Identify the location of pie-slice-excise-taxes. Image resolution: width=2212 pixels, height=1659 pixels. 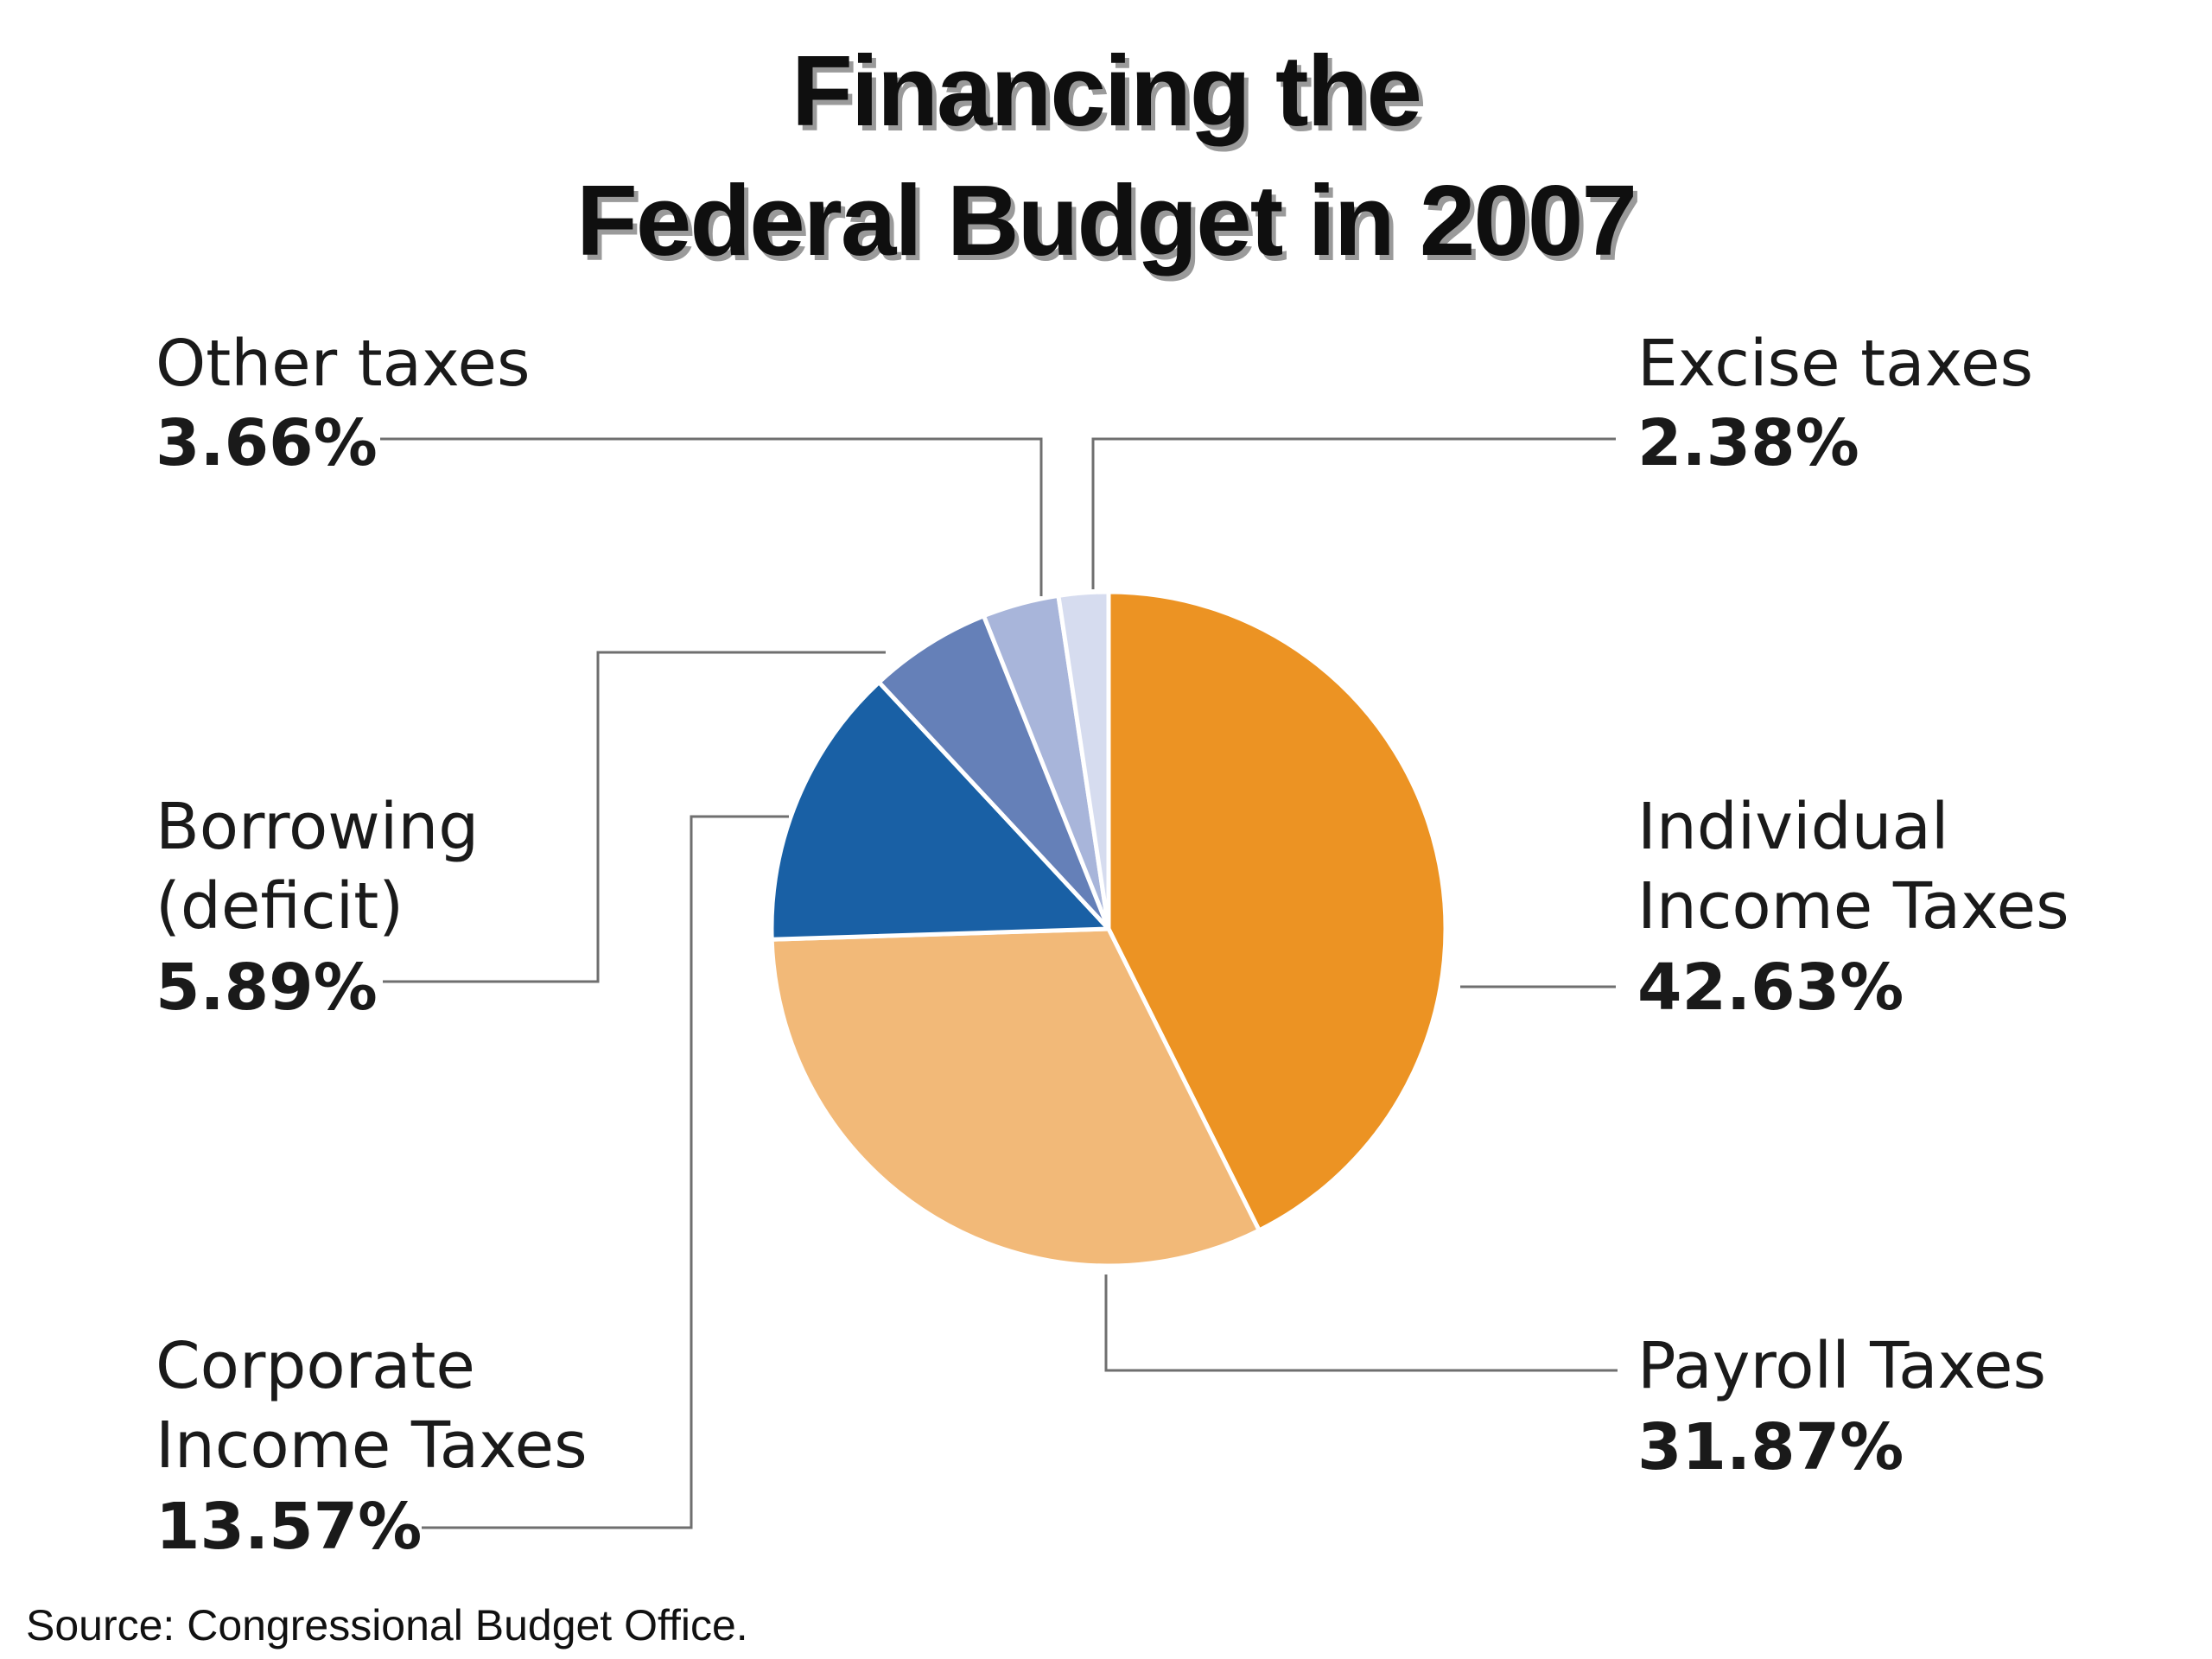
(1083, 760).